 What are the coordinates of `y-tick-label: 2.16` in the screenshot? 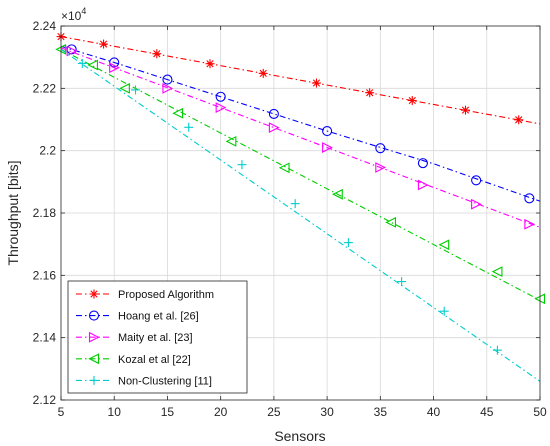 It's located at (45, 275).